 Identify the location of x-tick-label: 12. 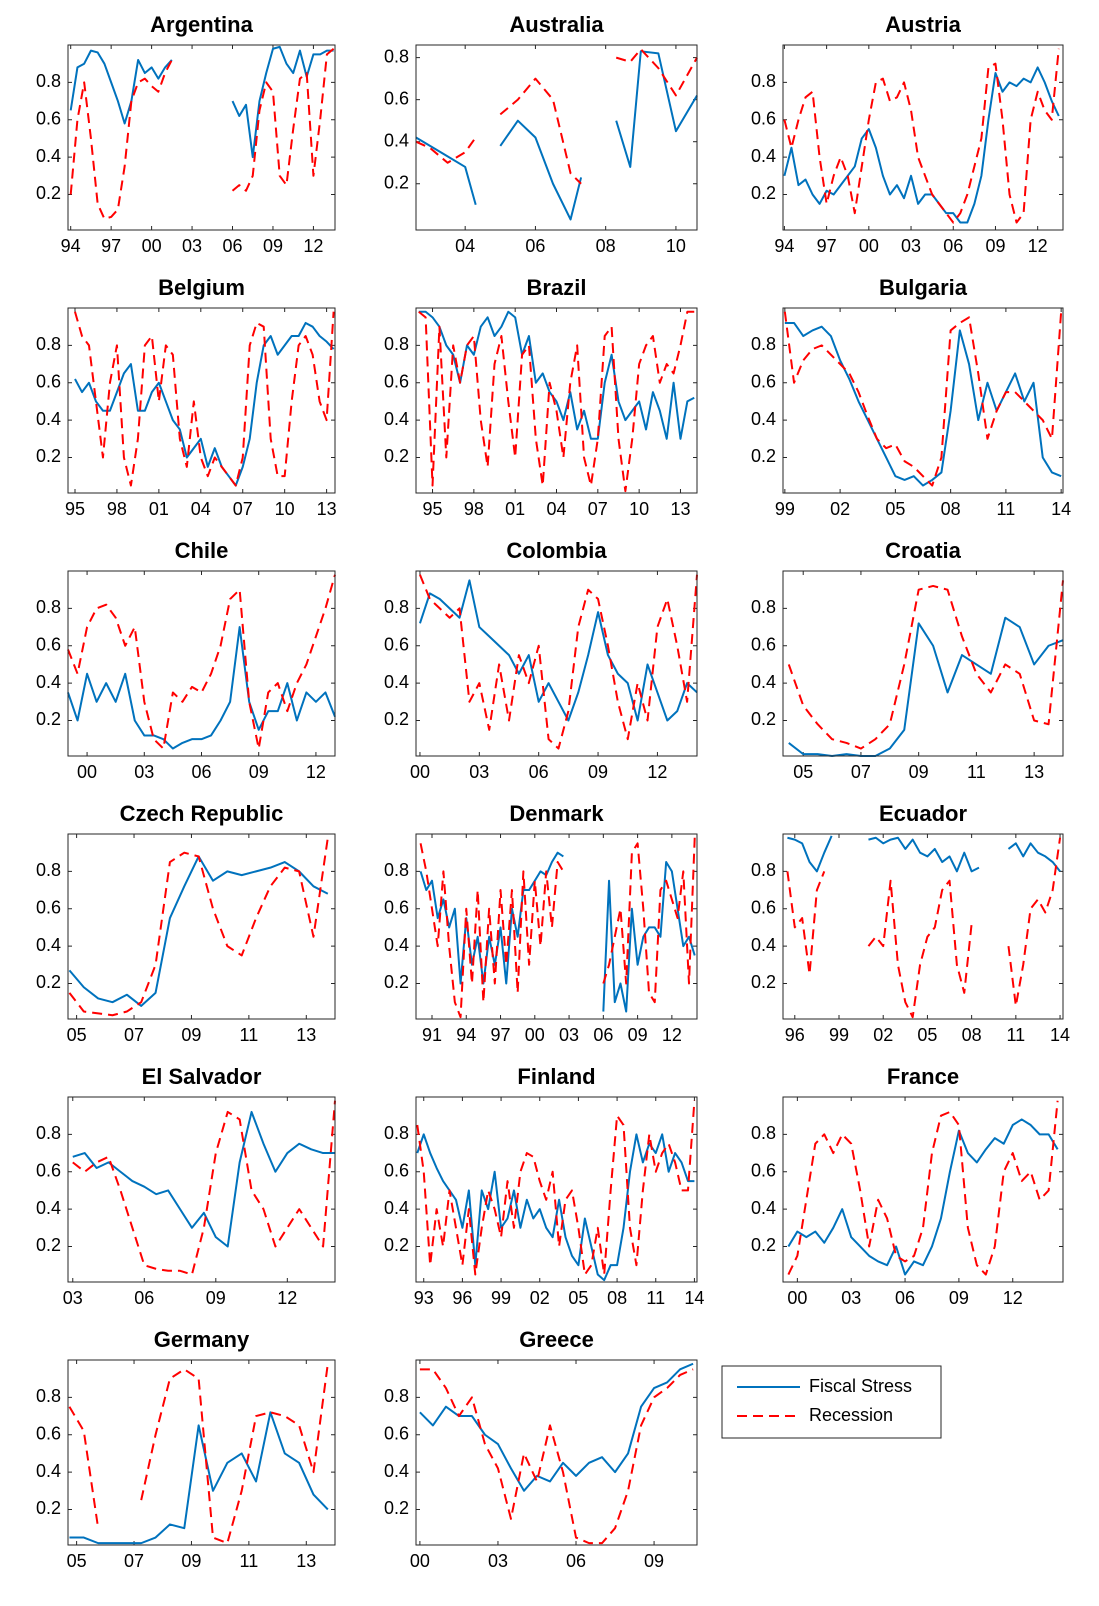
(672, 1035).